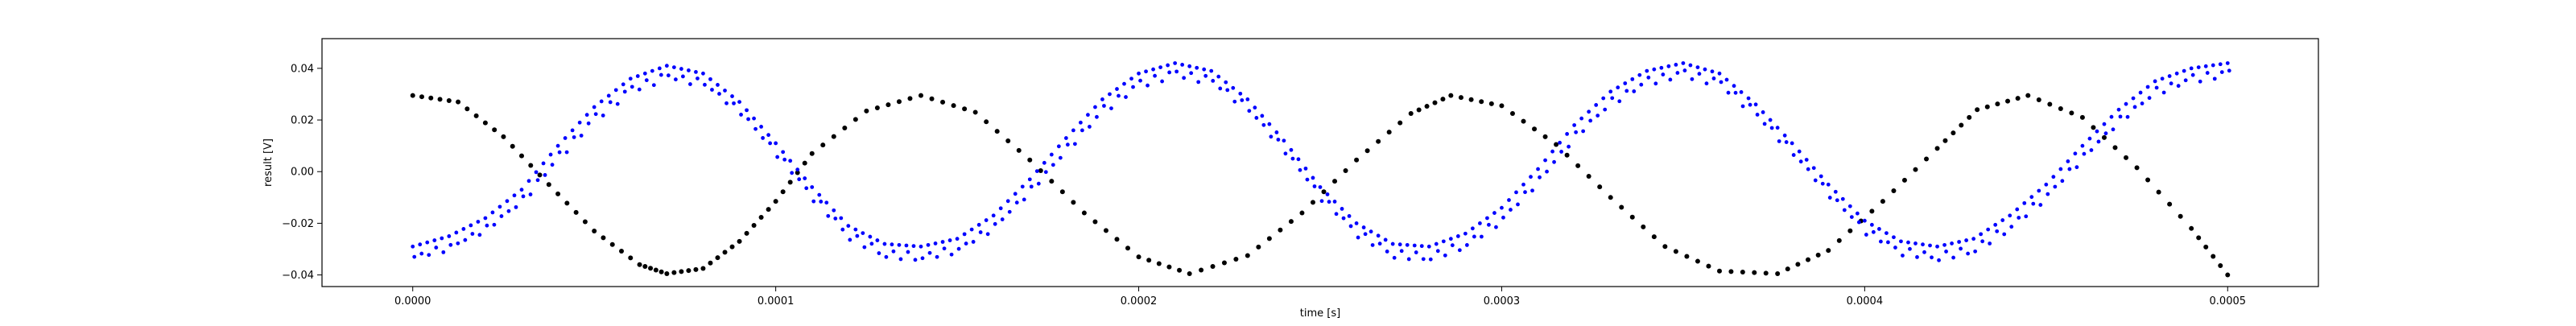 This screenshot has height=326, width=2576. Describe the element at coordinates (1502, 301) in the screenshot. I see `x-tick-label: 0.0003` at that location.